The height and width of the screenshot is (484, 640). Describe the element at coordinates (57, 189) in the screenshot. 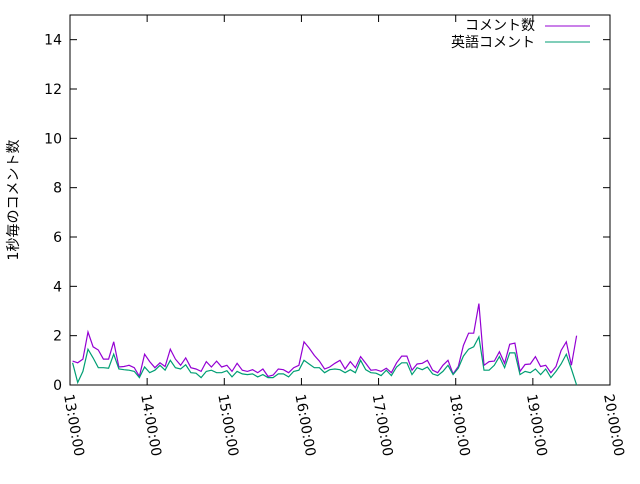

I see `y-tick-label: 8` at that location.